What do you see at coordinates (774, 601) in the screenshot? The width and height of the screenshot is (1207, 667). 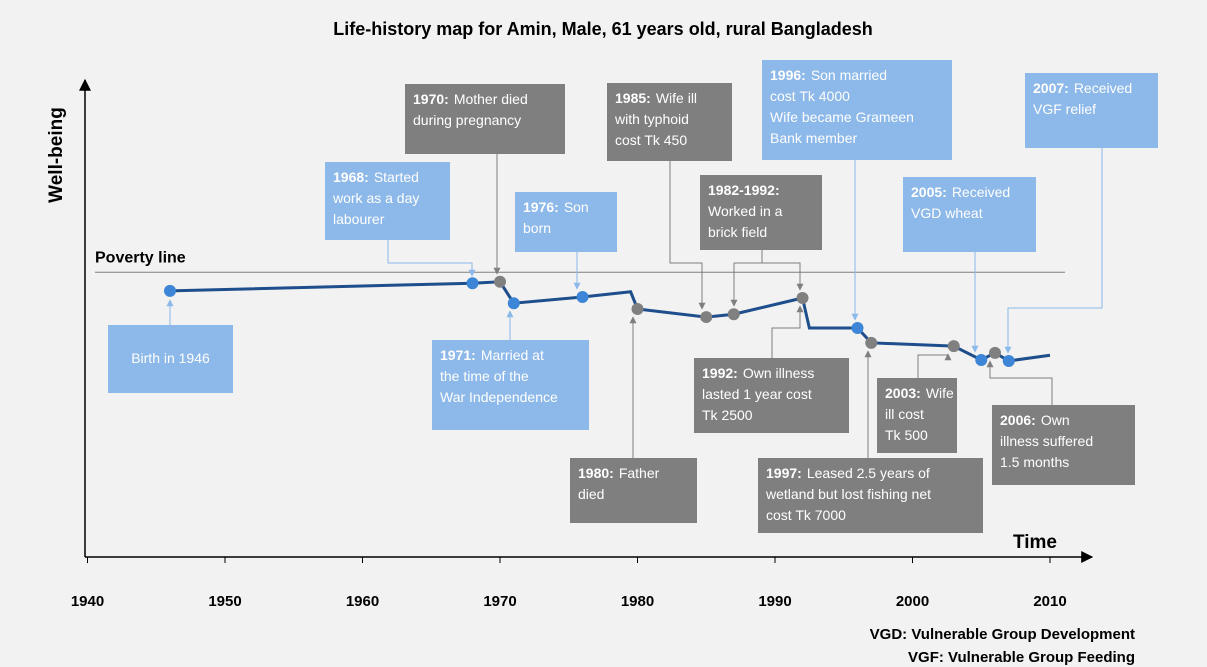 I see `x-tick-label: 1990` at bounding box center [774, 601].